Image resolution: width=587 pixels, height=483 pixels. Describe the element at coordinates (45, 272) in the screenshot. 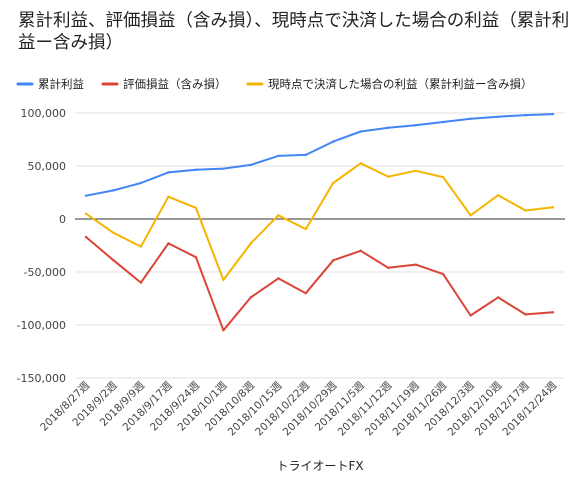

I see `y-tick-label: -50,000` at that location.